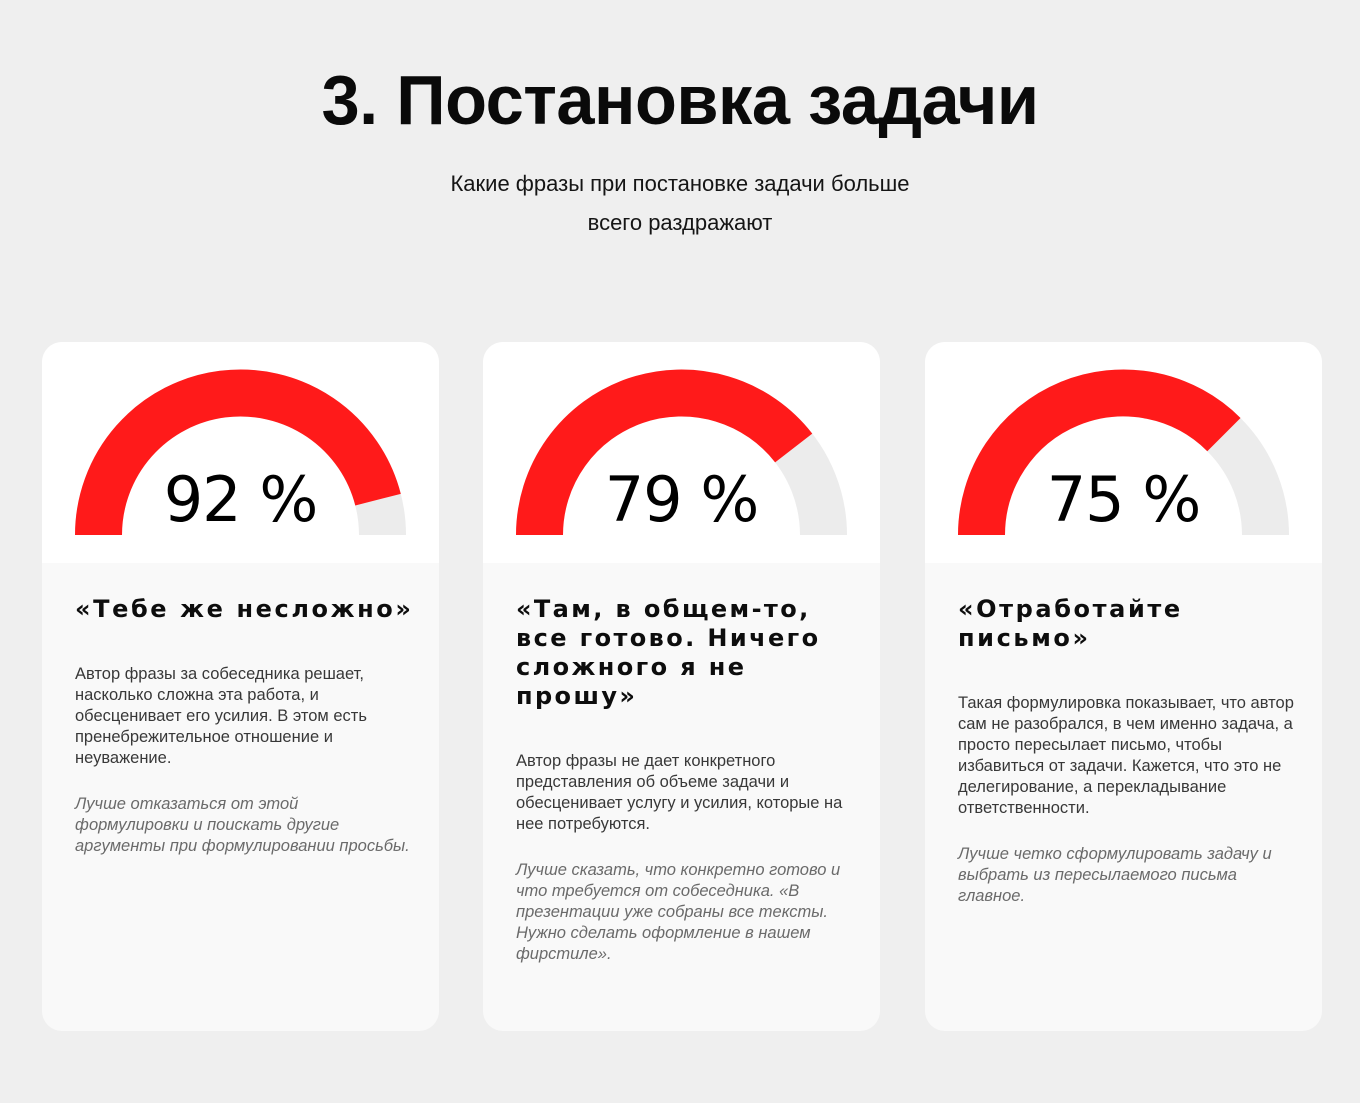  I want to click on page-title: 3. Постановка задачи, so click(680, 100).